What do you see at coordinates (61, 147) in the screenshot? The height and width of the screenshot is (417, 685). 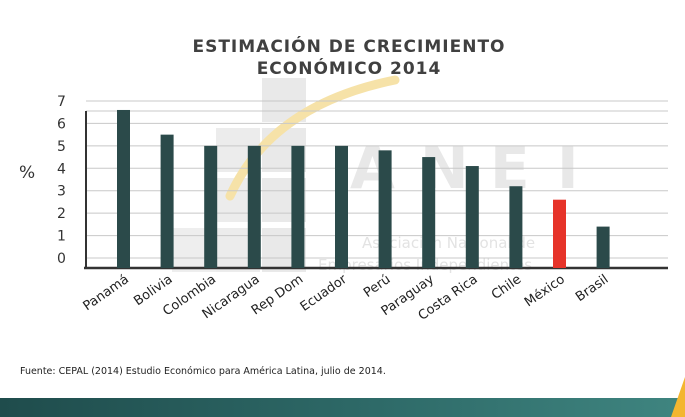 I see `y-tick-label: 5` at bounding box center [61, 147].